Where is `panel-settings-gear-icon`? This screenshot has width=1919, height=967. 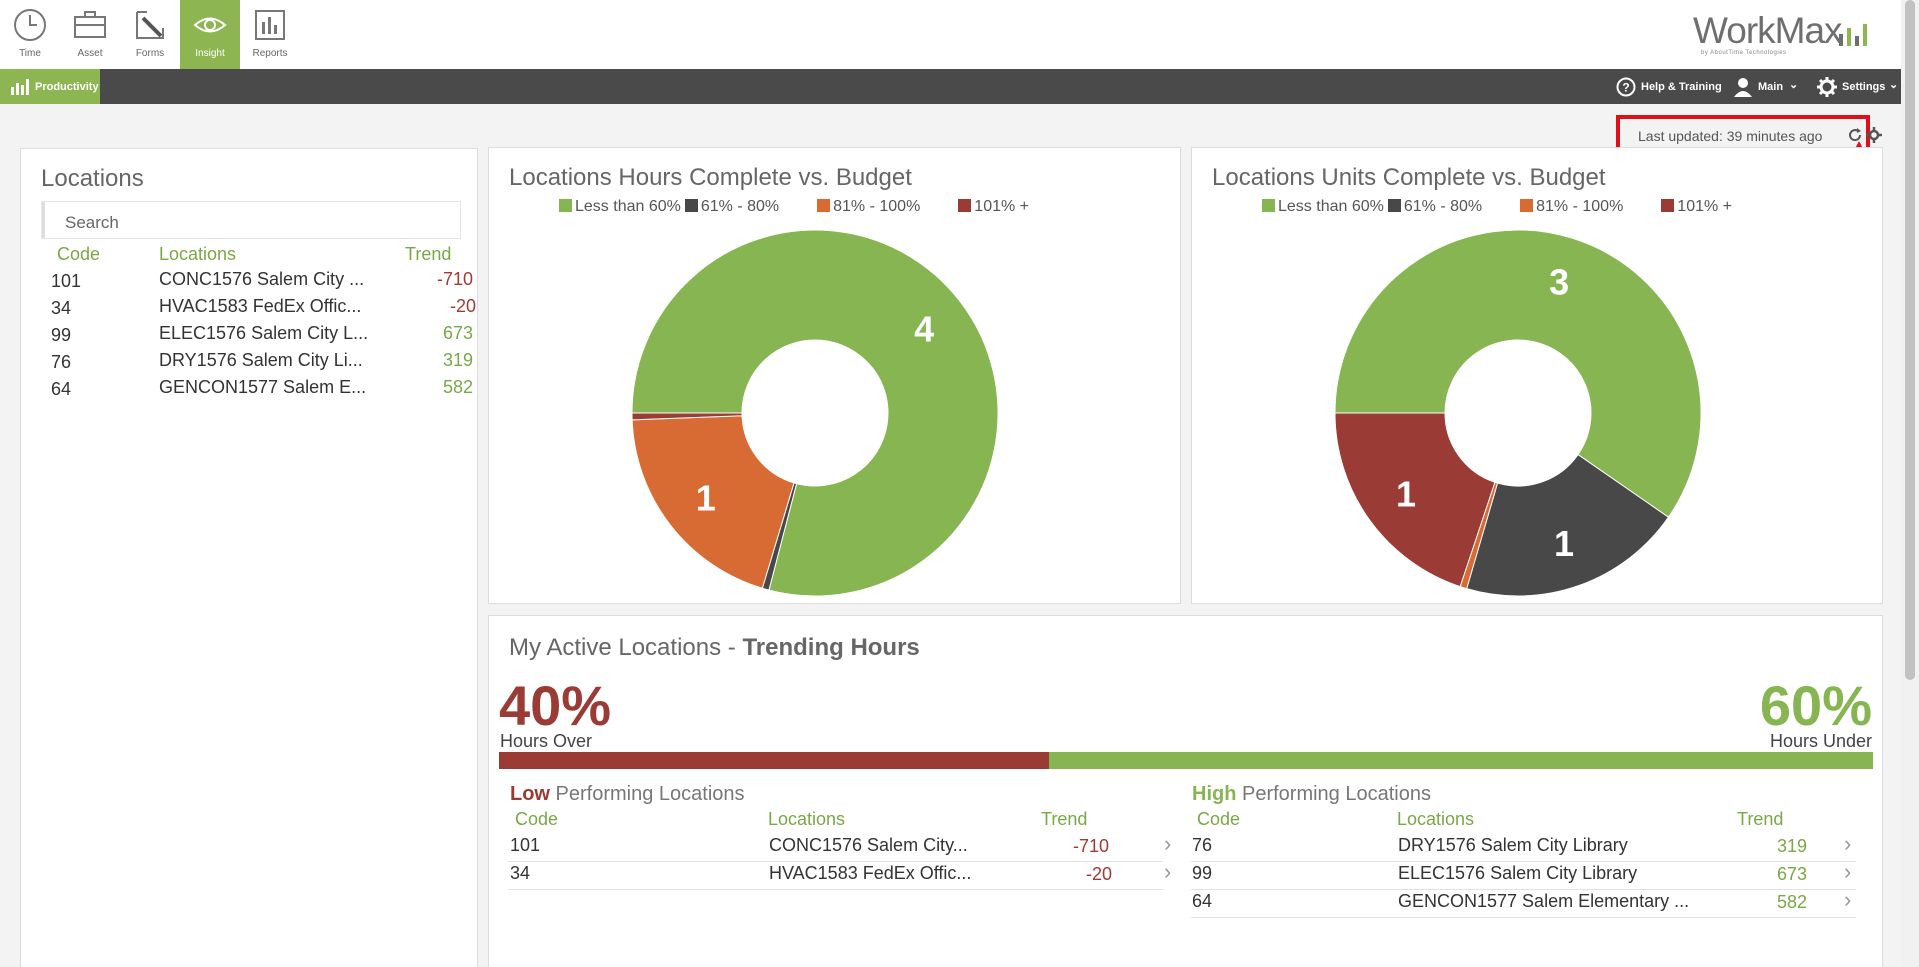
panel-settings-gear-icon is located at coordinates (1874, 135).